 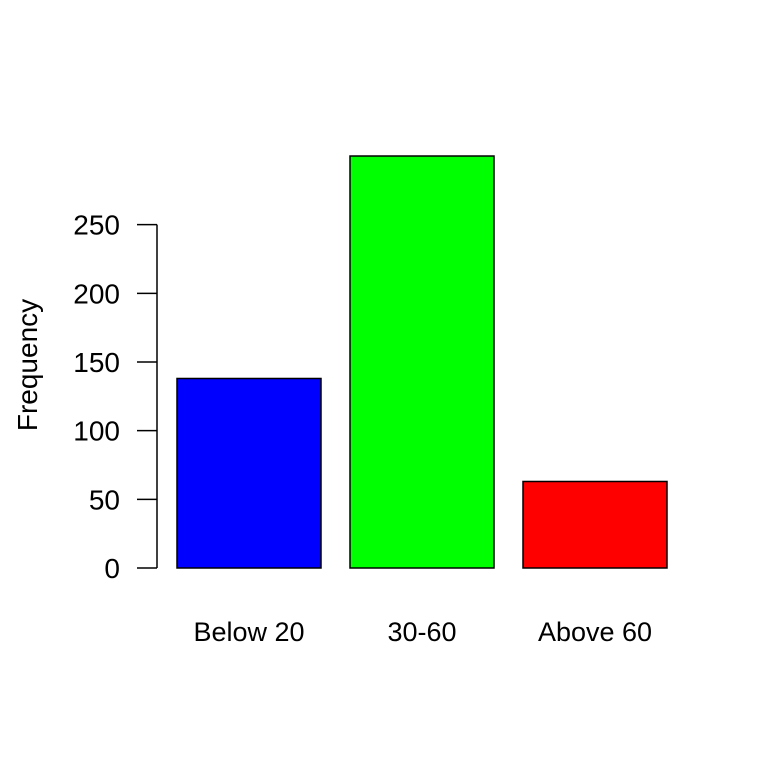 I want to click on y-tick-label: 0, so click(x=112, y=568).